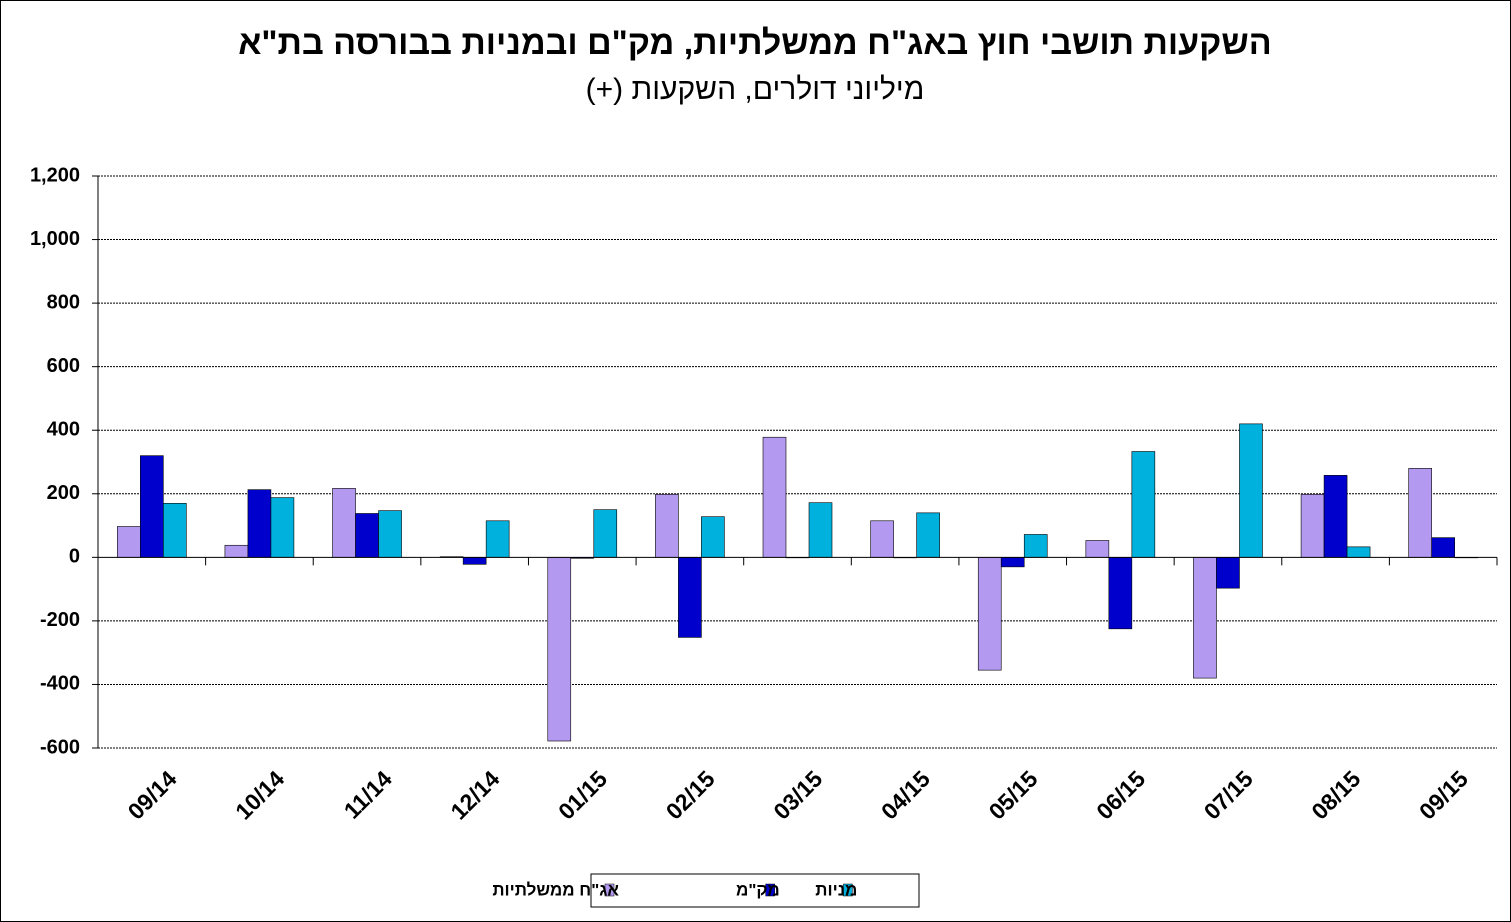 This screenshot has width=1511, height=922. I want to click on y-tick-label: 400, so click(63, 430).